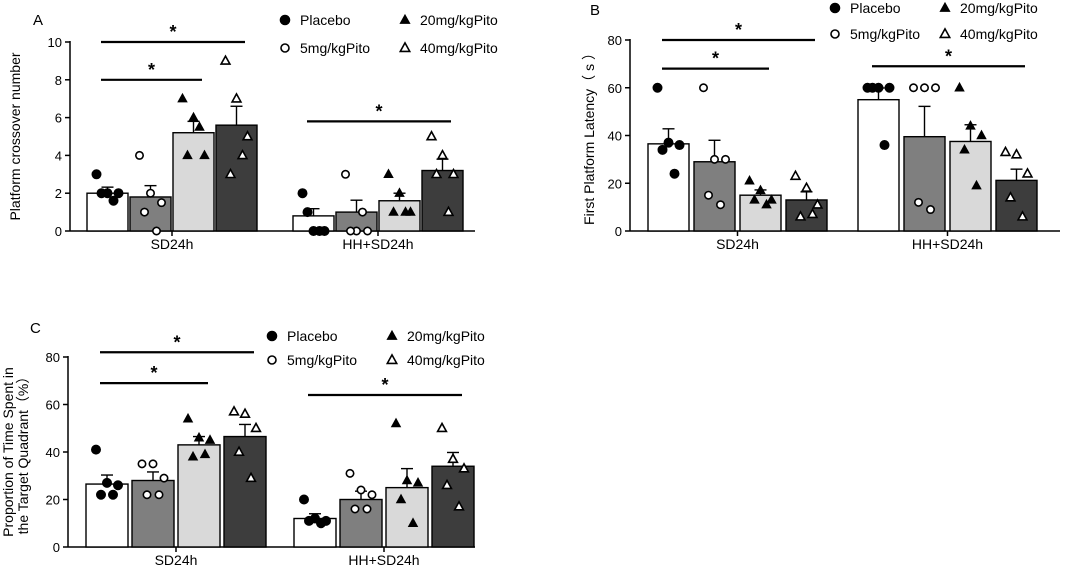  Describe the element at coordinates (8, 452) in the screenshot. I see `y-axis-label: Proportion of Time Spent in` at that location.